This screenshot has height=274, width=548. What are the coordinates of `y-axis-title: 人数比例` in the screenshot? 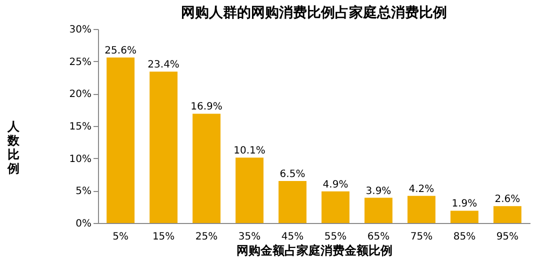 It's located at (13, 148).